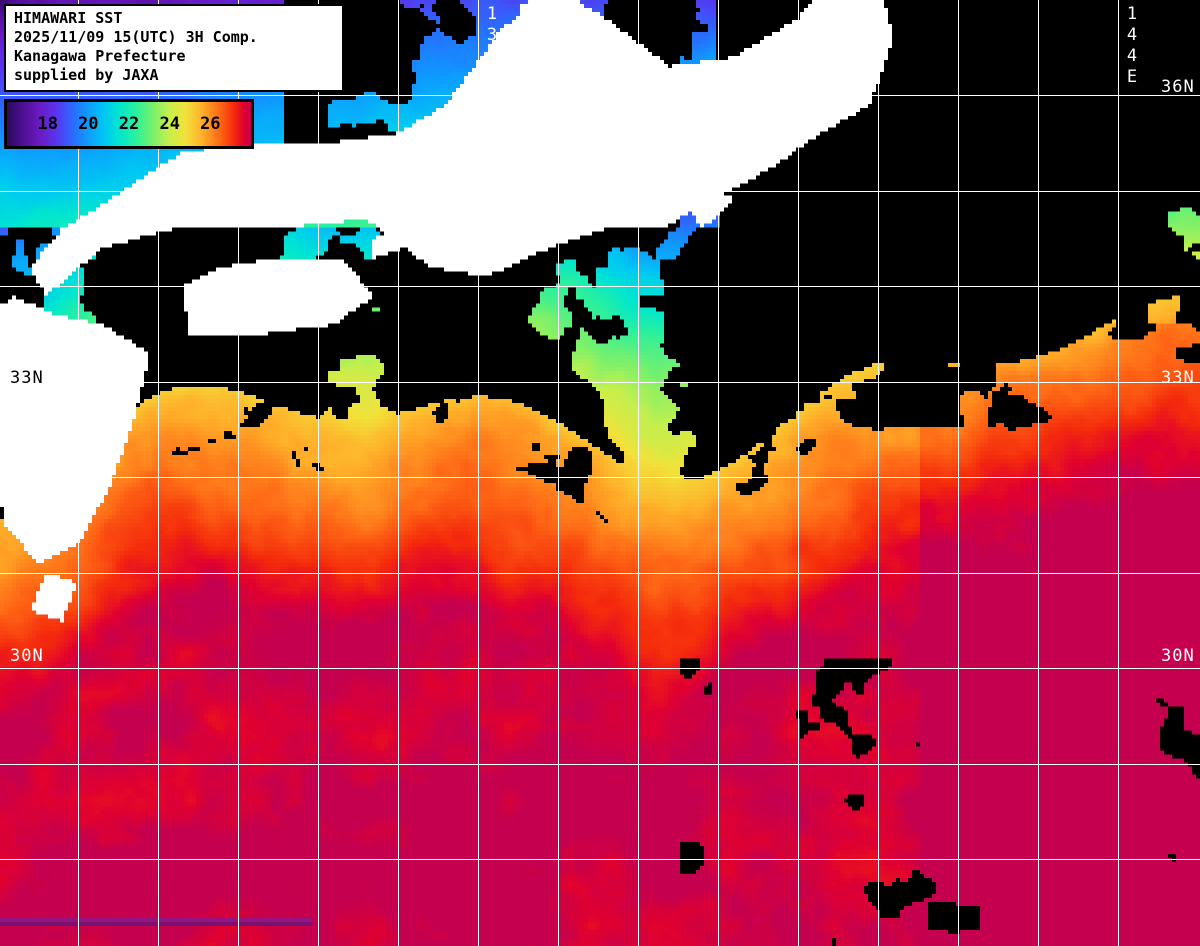  I want to click on title-line-region: Kanagawa Prefecture, so click(100, 56).